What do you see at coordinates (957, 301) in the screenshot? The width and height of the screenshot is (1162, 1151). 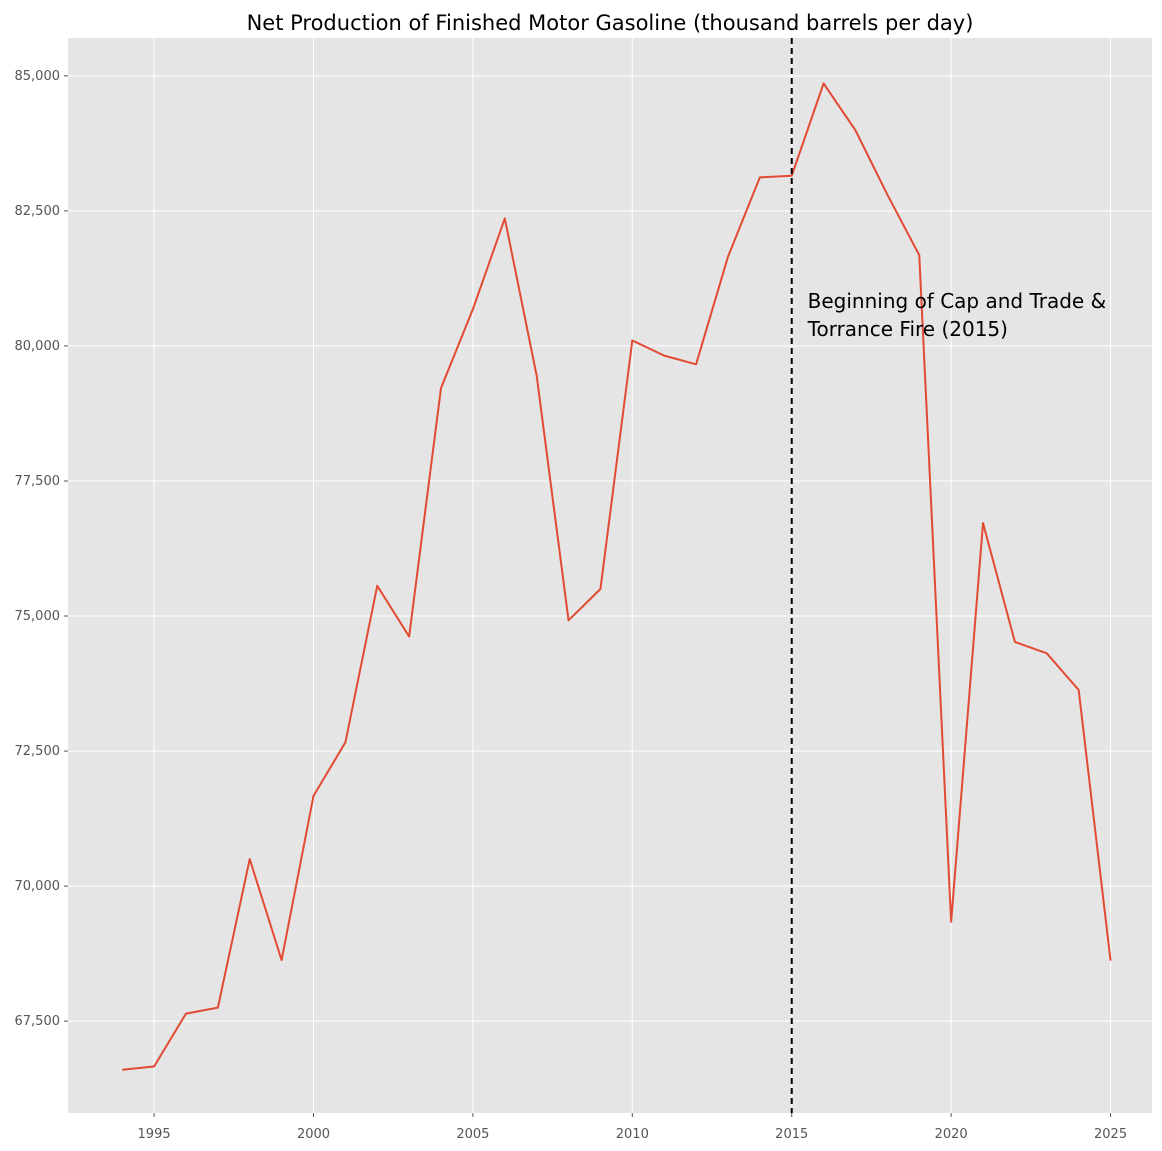 I see `annotation-text: Beginning of Cap and Trade &` at bounding box center [957, 301].